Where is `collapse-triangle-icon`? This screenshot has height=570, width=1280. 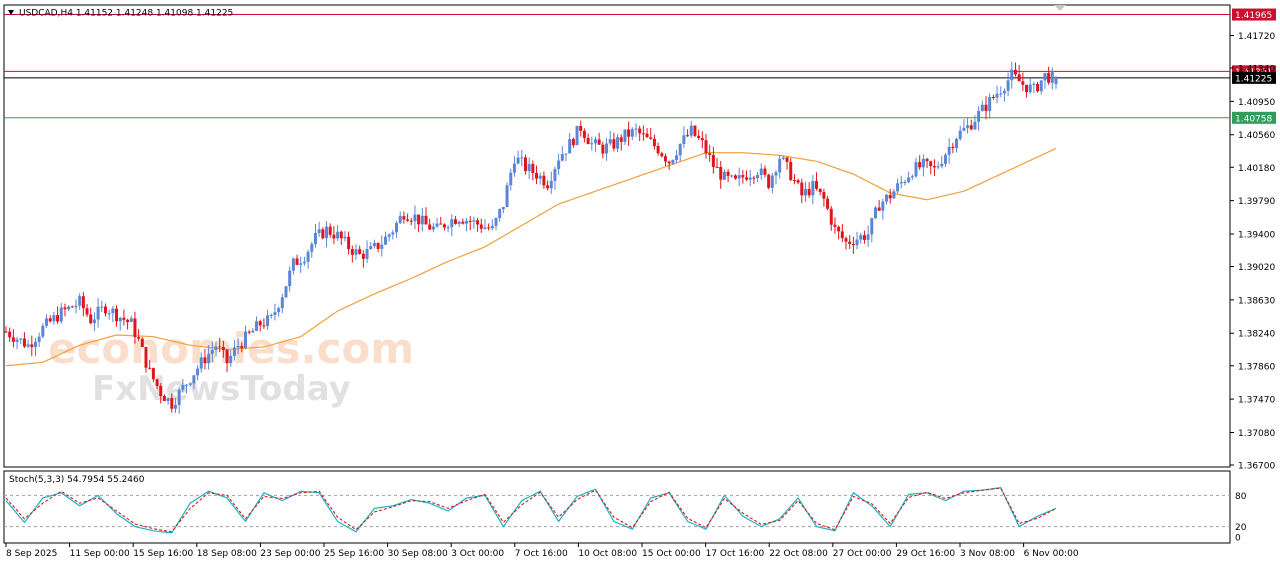
collapse-triangle-icon is located at coordinates (11, 12).